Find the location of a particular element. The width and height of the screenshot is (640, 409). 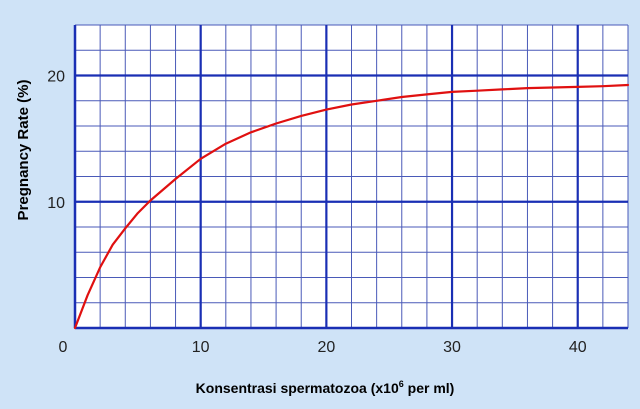

x-tick-label: 40 is located at coordinates (578, 347).